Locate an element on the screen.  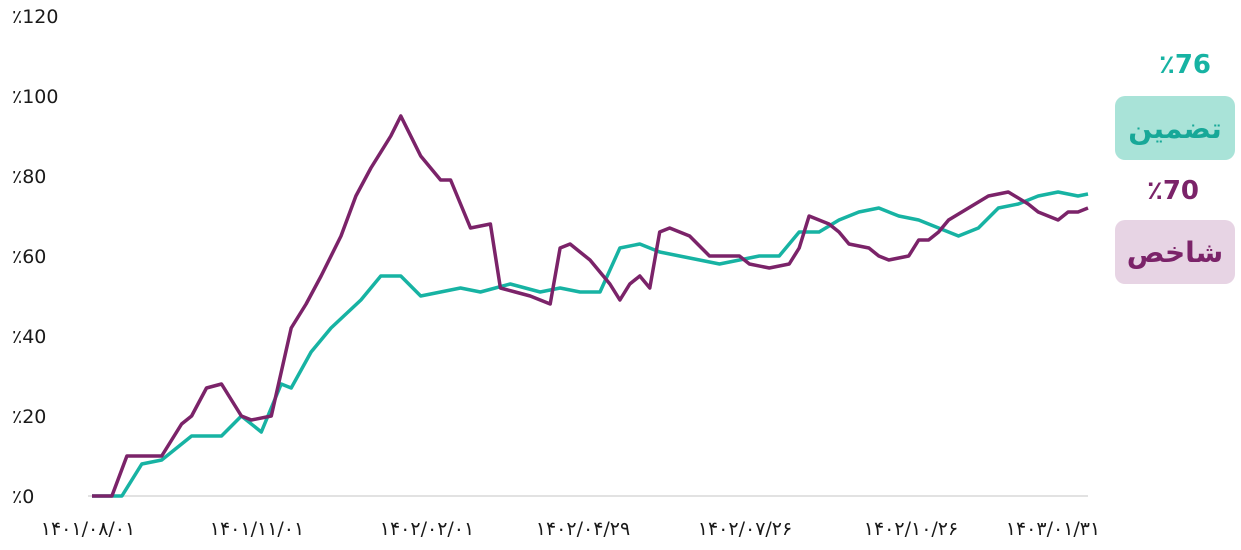
guarantee-return-value: ٪76 is located at coordinates (1185, 65).